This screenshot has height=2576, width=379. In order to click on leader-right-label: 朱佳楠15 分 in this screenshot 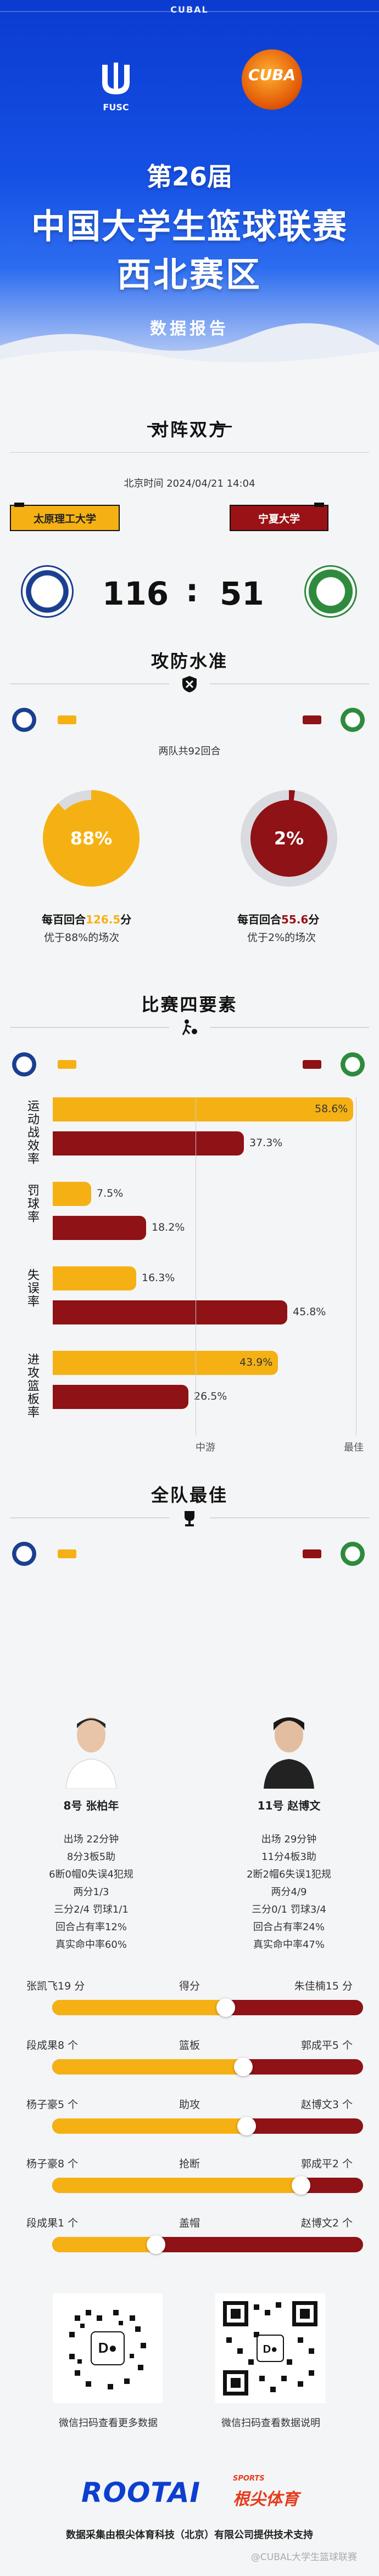, I will do `click(323, 1986)`.